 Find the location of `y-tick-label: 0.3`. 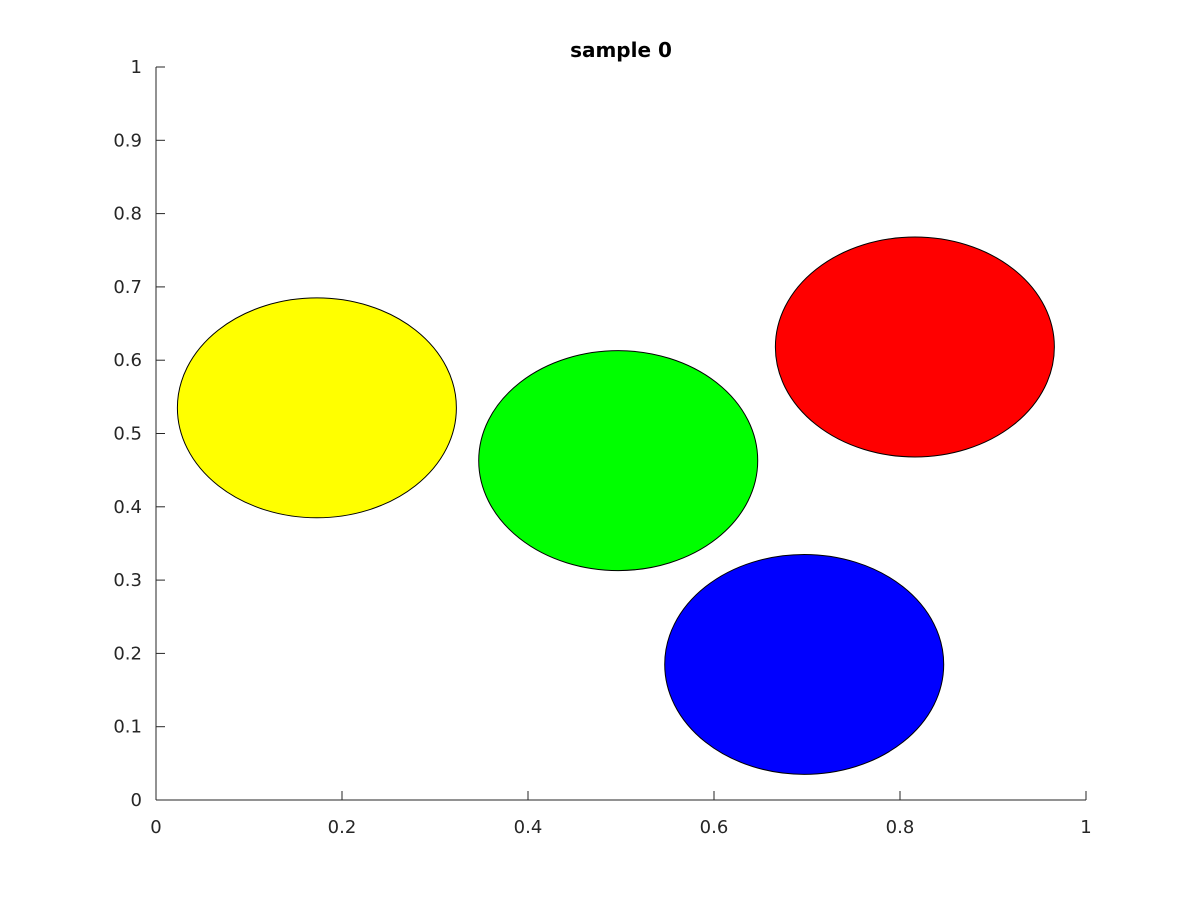

y-tick-label: 0.3 is located at coordinates (127, 580).